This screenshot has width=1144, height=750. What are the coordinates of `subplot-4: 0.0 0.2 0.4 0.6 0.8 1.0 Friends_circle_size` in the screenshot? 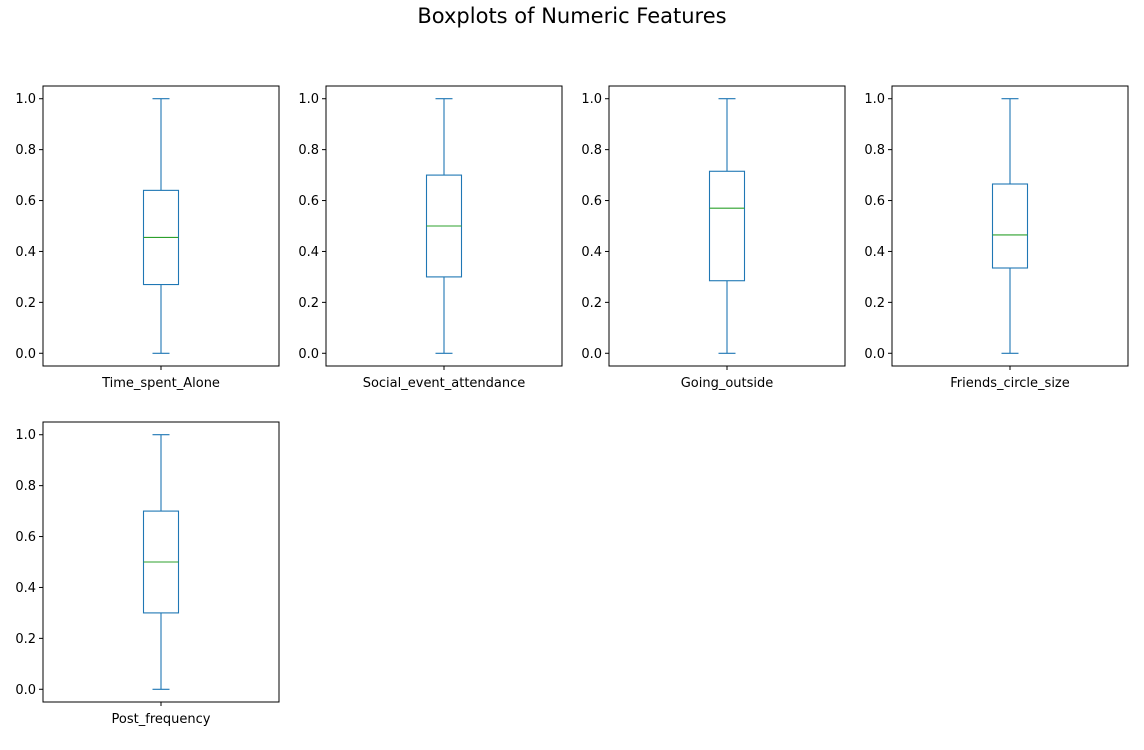 It's located at (996, 238).